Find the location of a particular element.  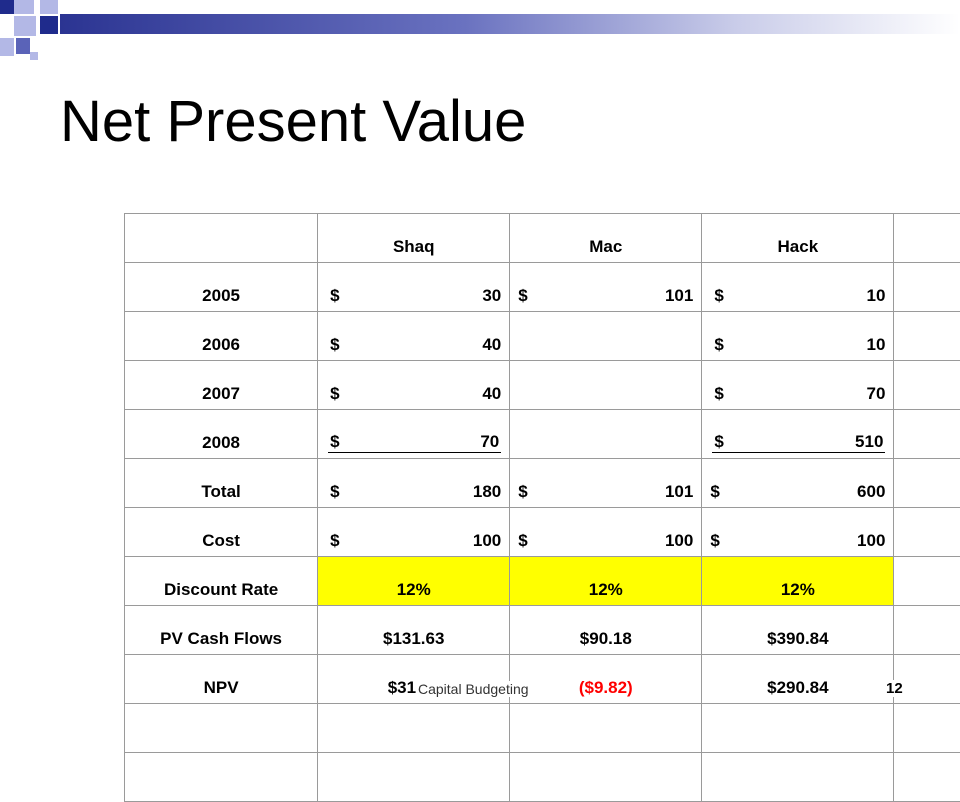

table-row: Total $180 $101 $600 is located at coordinates (542, 483).